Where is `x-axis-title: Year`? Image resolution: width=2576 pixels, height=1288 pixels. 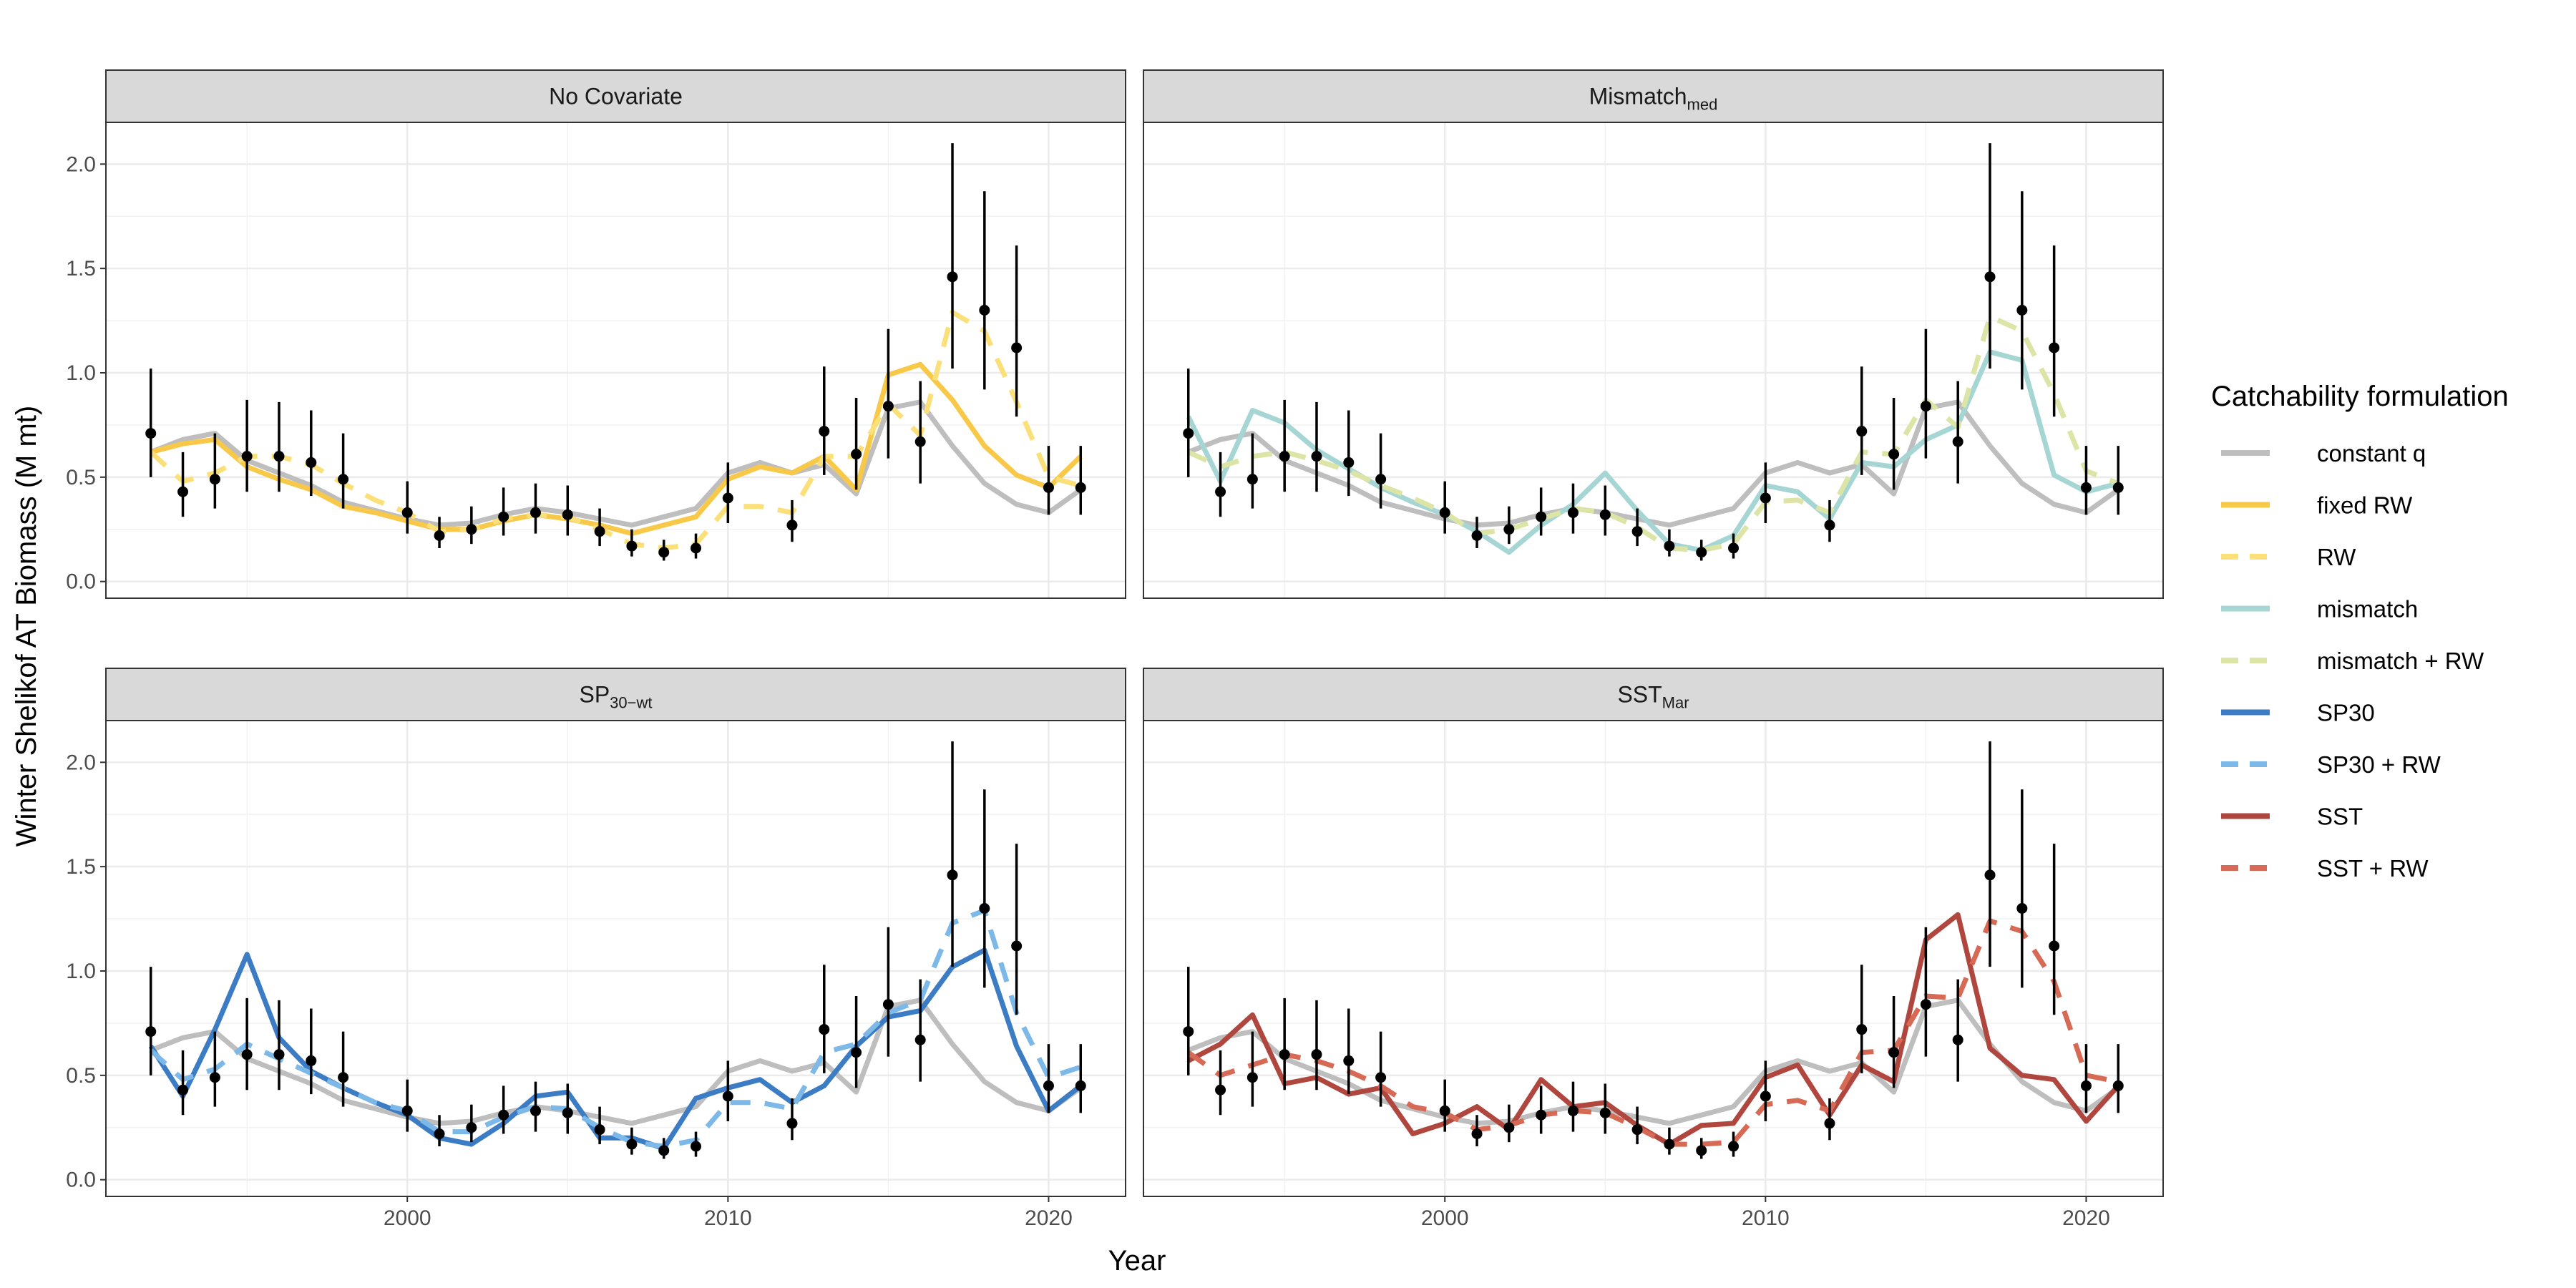
x-axis-title: Year is located at coordinates (1137, 1261).